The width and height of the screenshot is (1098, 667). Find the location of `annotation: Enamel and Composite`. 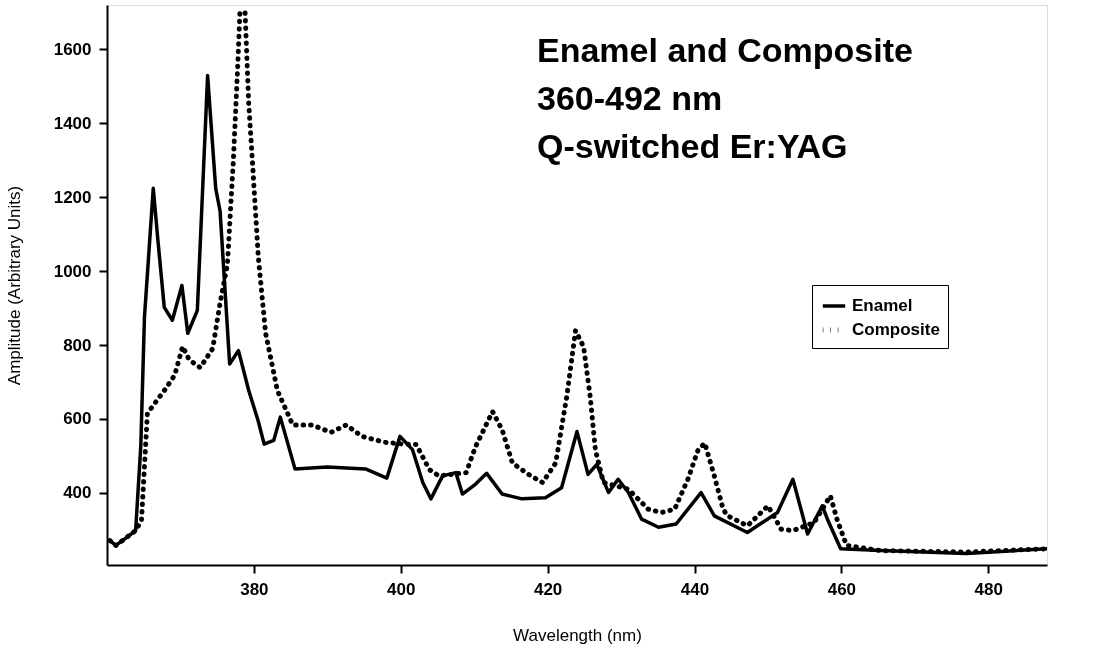

annotation: Enamel and Composite is located at coordinates (725, 50).